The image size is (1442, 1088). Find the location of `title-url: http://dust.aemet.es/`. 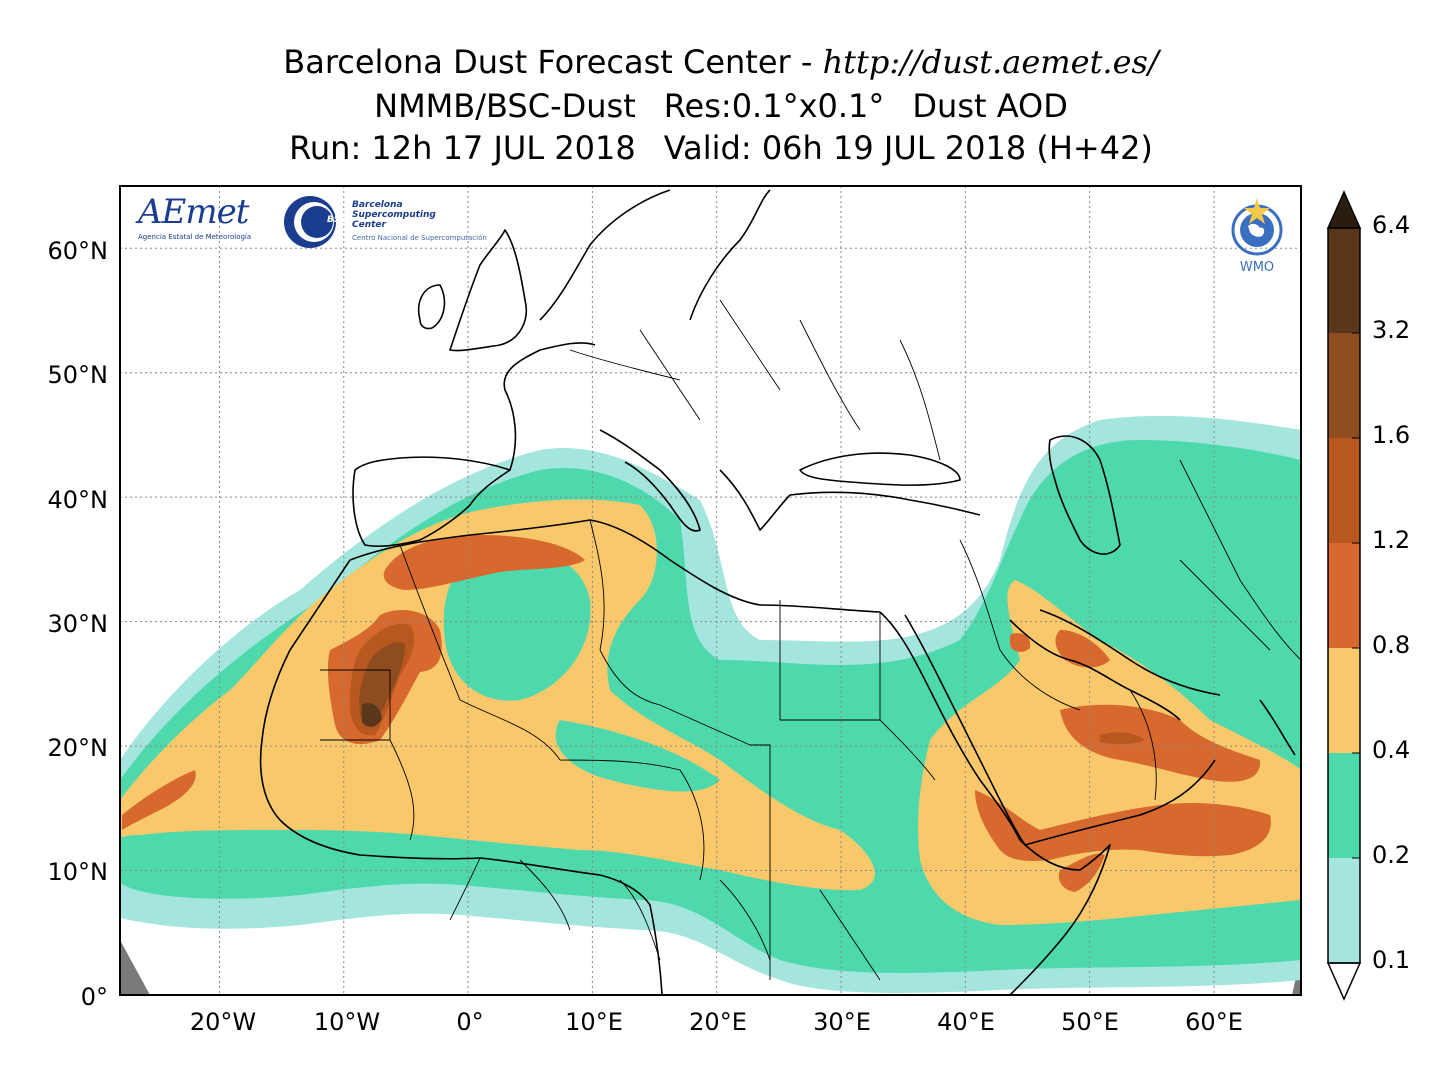

title-url: http://dust.aemet.es/ is located at coordinates (990, 62).